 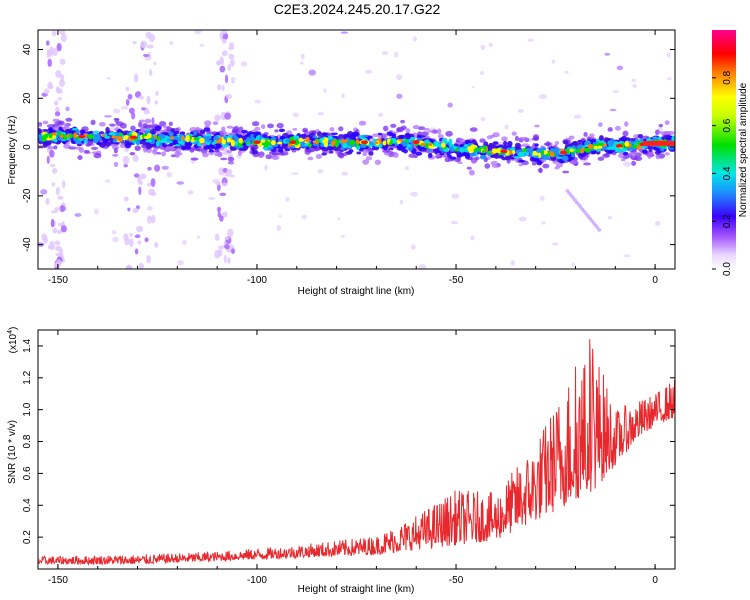 What do you see at coordinates (27, 505) in the screenshot?
I see `snr-y-tick-label: 0.4` at bounding box center [27, 505].